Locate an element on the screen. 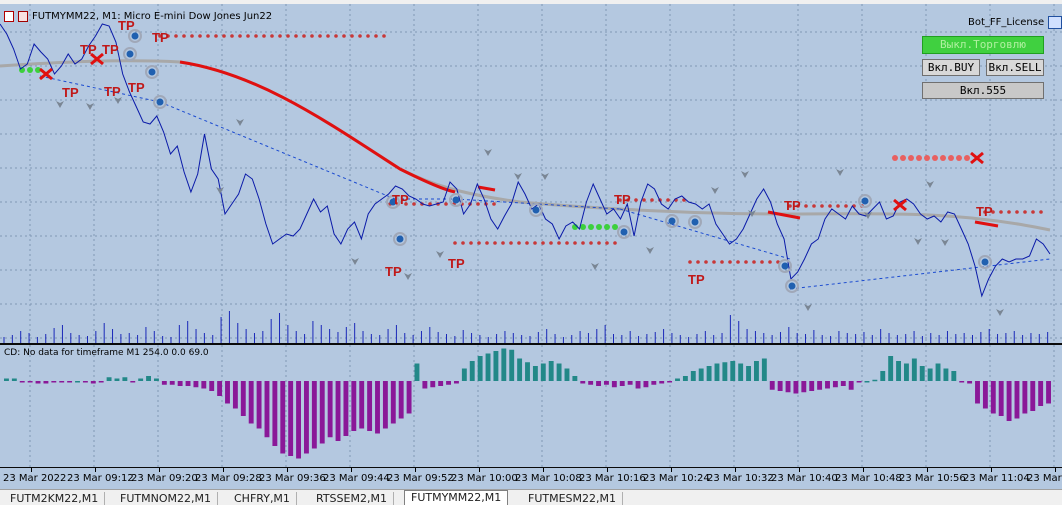  license-icon is located at coordinates (1055, 22).